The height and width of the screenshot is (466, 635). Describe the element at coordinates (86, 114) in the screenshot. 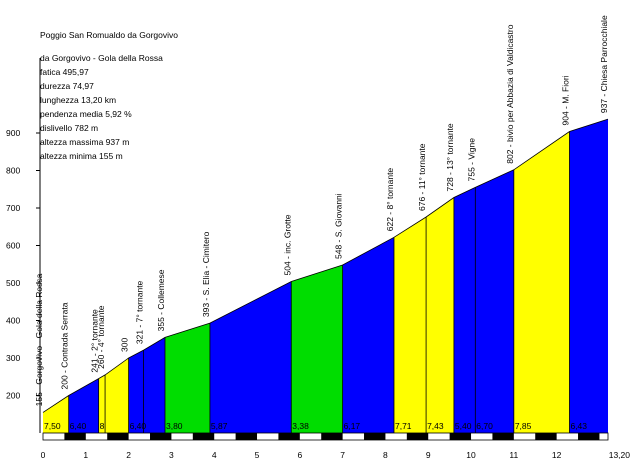

I see `info-line-pendenza: pendenza media 5,92 %` at that location.